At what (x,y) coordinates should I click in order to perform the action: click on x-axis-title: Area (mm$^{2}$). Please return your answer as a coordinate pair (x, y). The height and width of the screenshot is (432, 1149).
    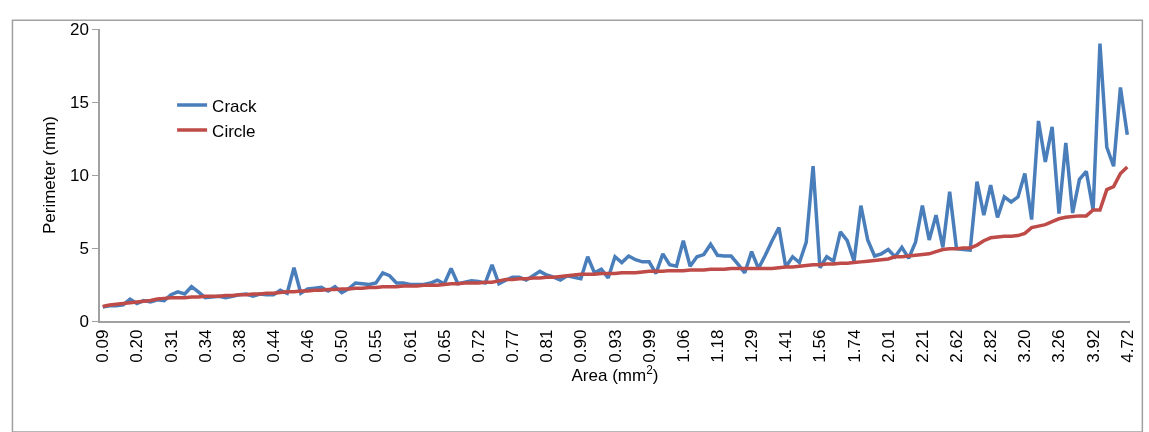
    Looking at the image, I should click on (615, 373).